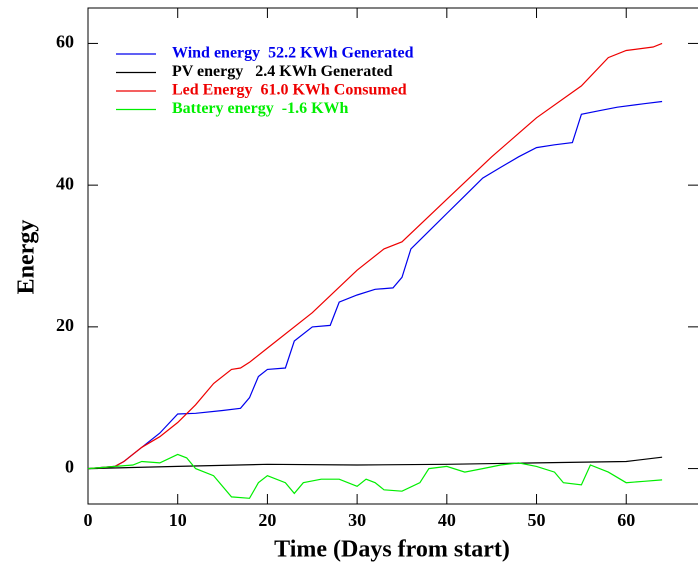 Image resolution: width=698 pixels, height=571 pixels. Describe the element at coordinates (27, 257) in the screenshot. I see `y-axis-title: Energy` at that location.